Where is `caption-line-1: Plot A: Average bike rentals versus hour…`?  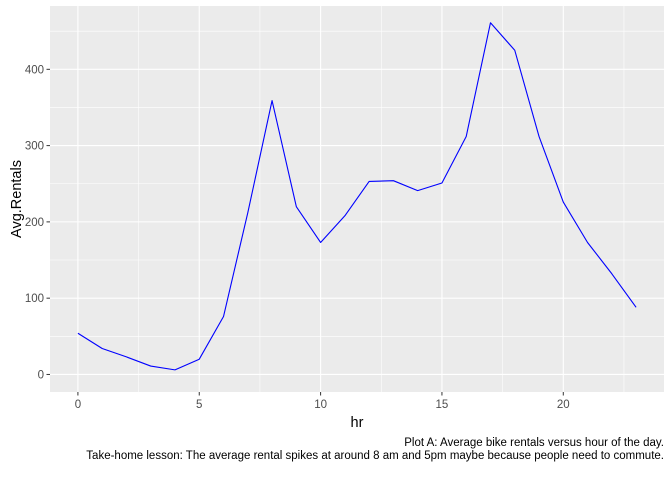 caption-line-1: Plot A: Average bike rentals versus hour… is located at coordinates (534, 443).